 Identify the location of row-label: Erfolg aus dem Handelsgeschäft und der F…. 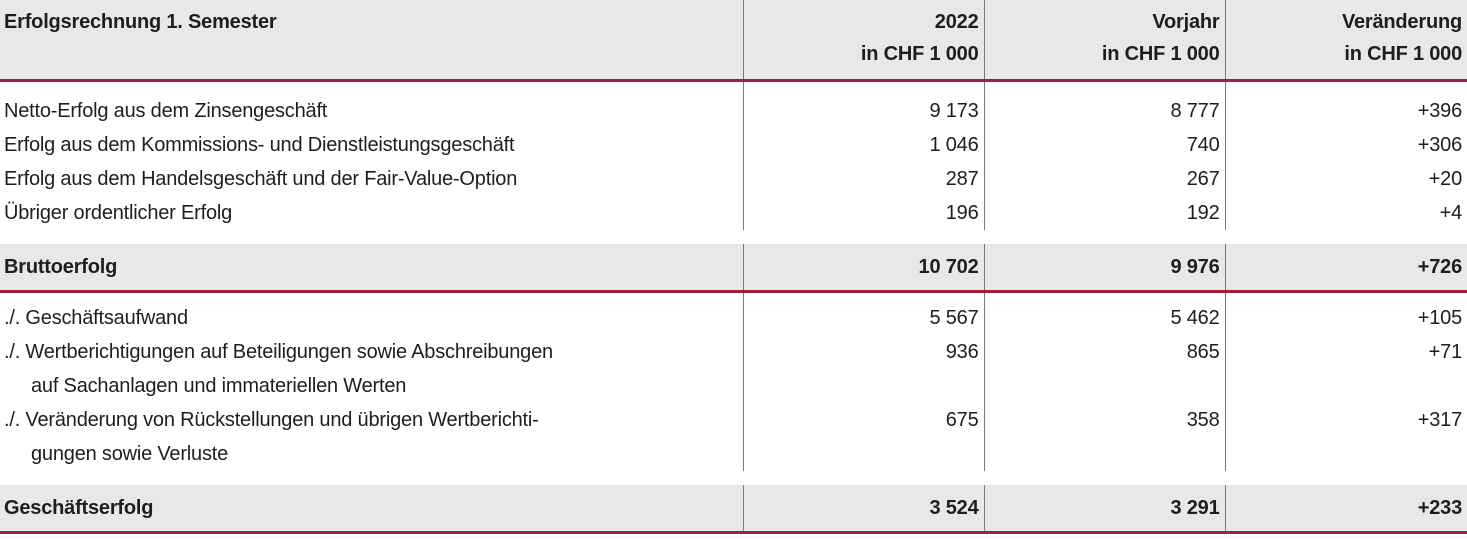
(261, 179).